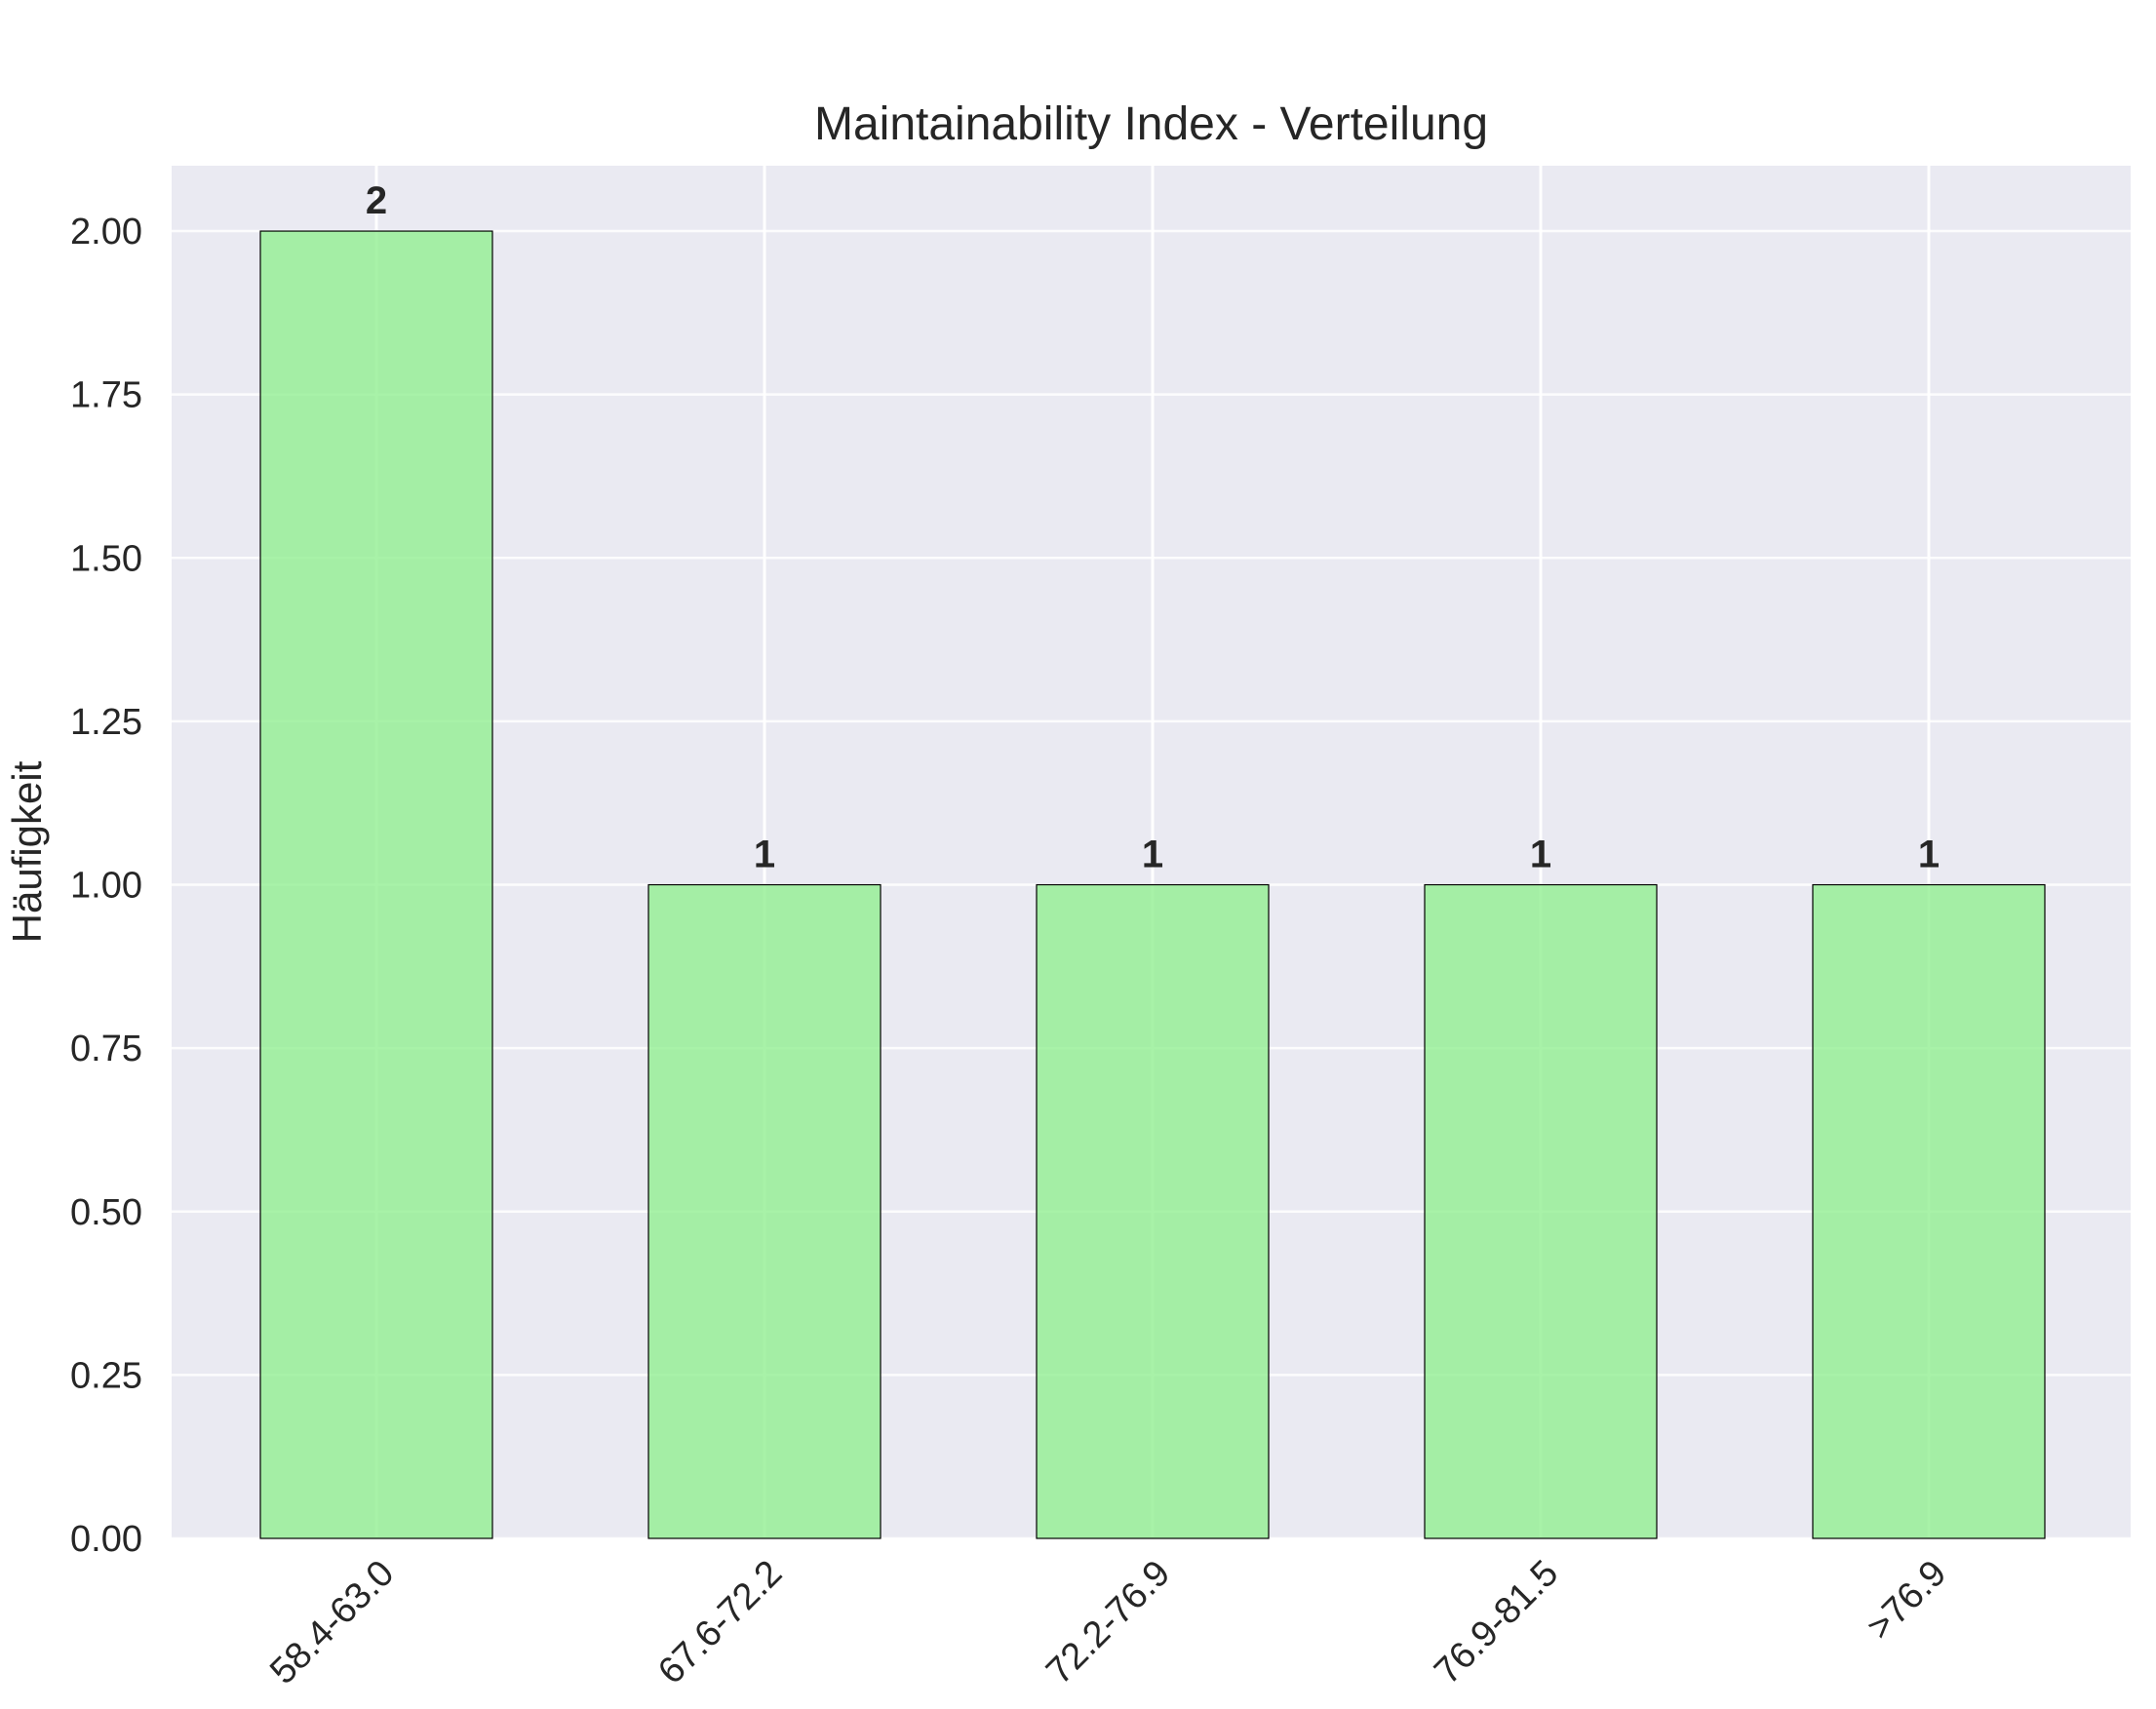 Image resolution: width=2156 pixels, height=1709 pixels. I want to click on data-label-2: 1, so click(764, 855).